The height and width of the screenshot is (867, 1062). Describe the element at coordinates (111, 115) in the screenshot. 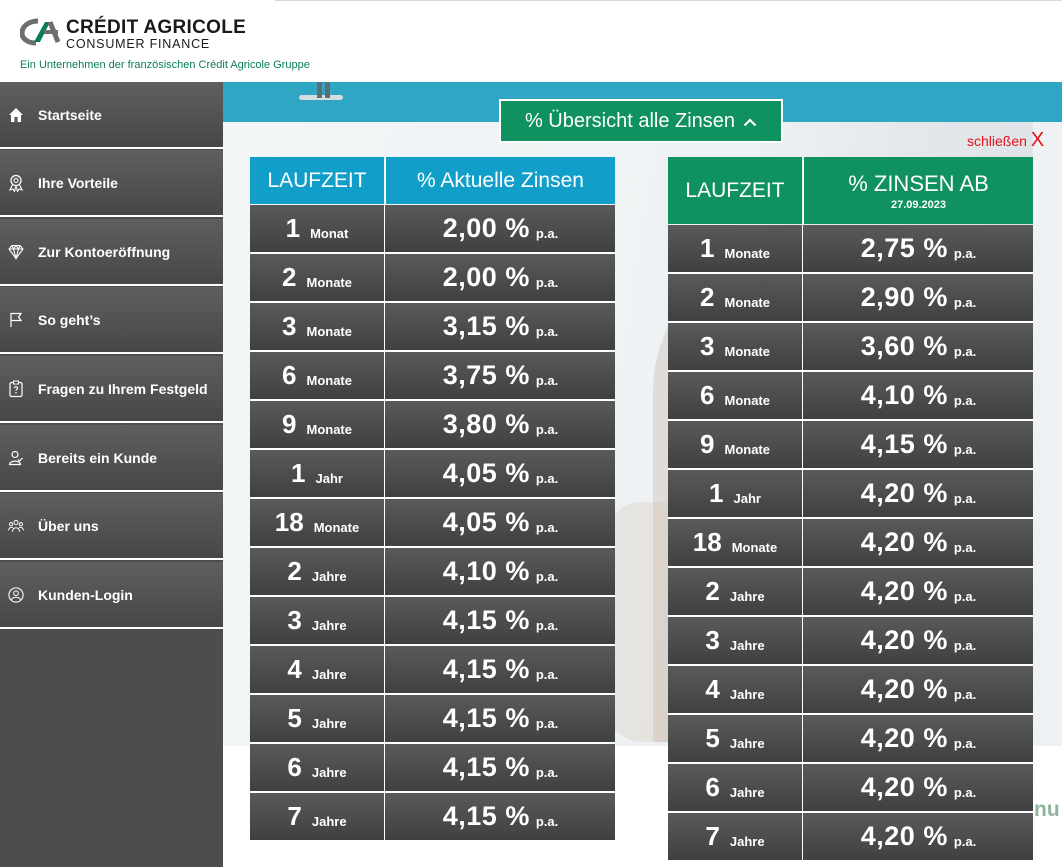

I see `sidebar-item-startseite: Startseite` at that location.